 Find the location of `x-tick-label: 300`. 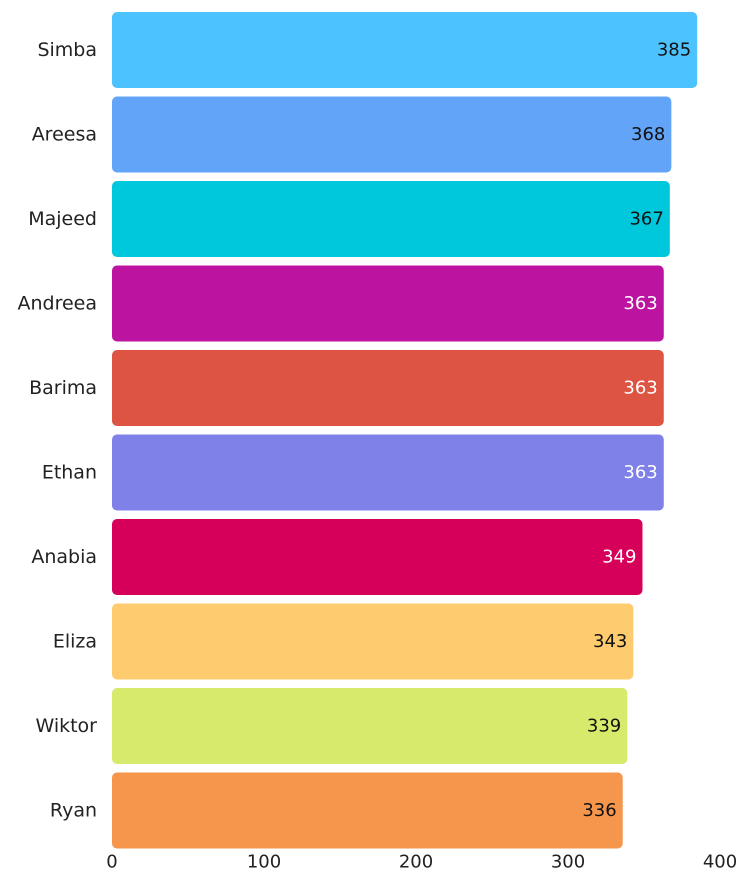

x-tick-label: 300 is located at coordinates (568, 862).